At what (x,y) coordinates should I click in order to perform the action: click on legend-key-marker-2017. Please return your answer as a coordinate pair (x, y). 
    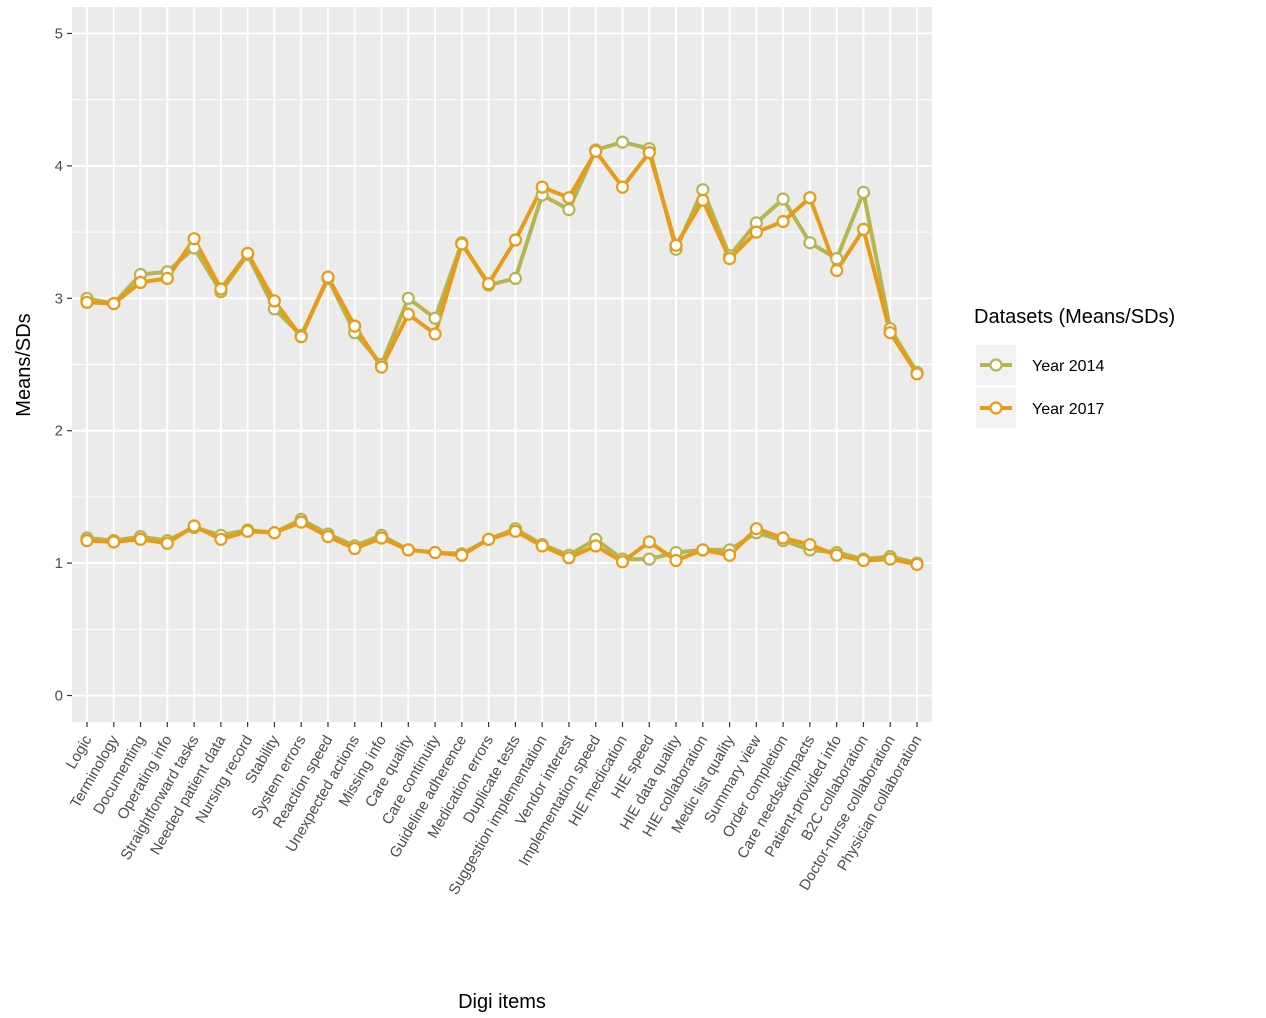
    Looking at the image, I should click on (996, 408).